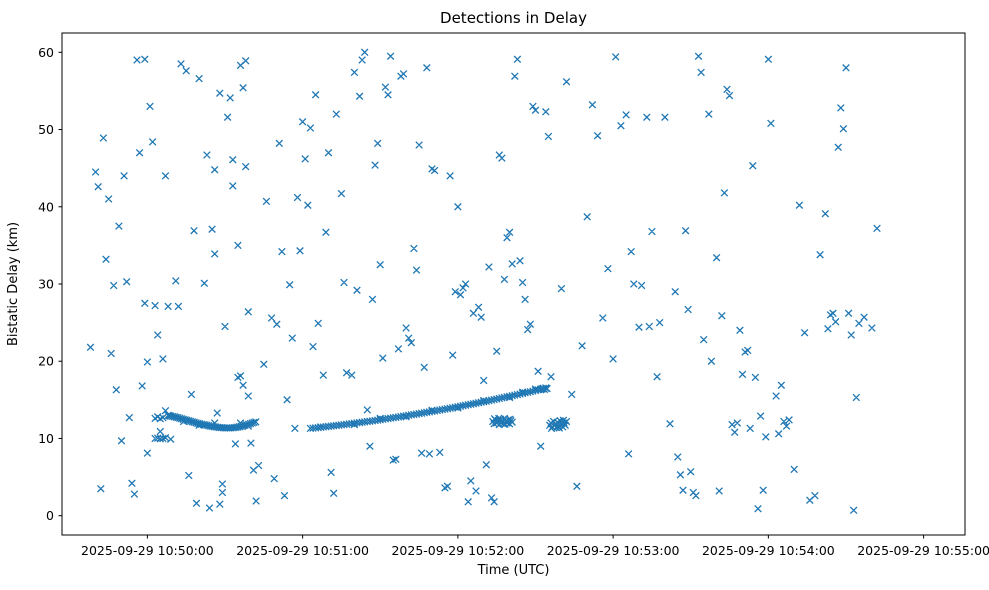 The image size is (989, 590). Describe the element at coordinates (513, 570) in the screenshot. I see `x-axis-label: Time (UTC)` at that location.